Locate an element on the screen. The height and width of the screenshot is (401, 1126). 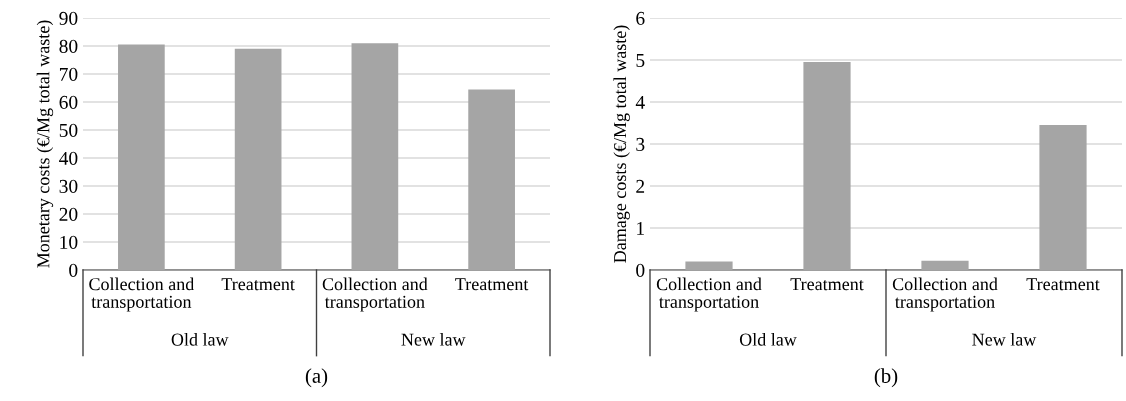
y-tick-label: 20 is located at coordinates (68, 214).